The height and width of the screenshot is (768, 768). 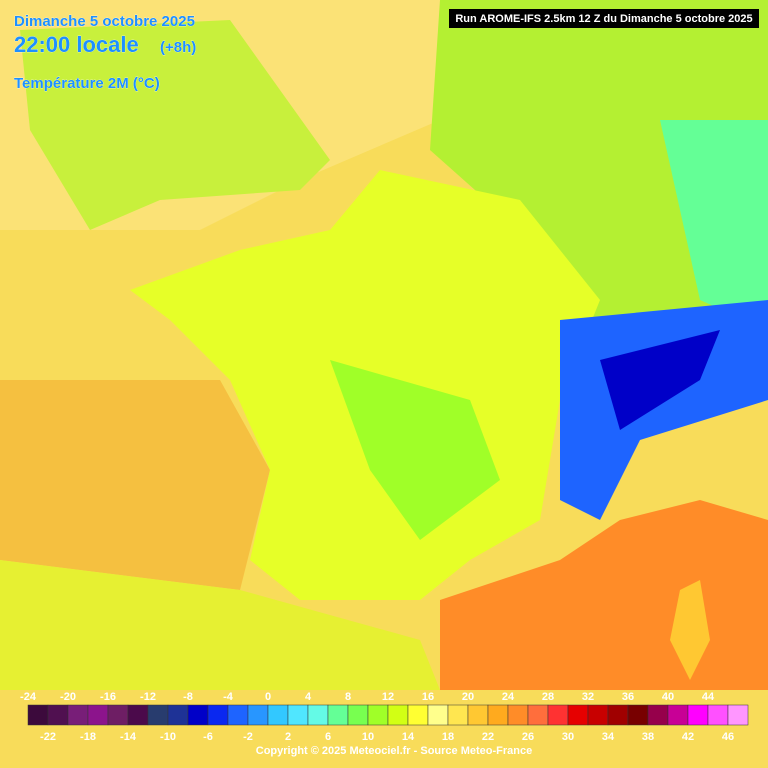 What do you see at coordinates (148, 697) in the screenshot?
I see `legend-label: -12` at bounding box center [148, 697].